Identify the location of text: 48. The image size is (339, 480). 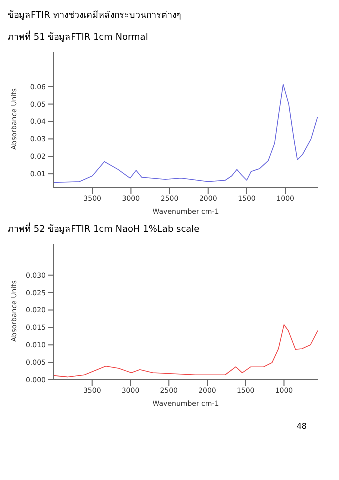
(302, 426).